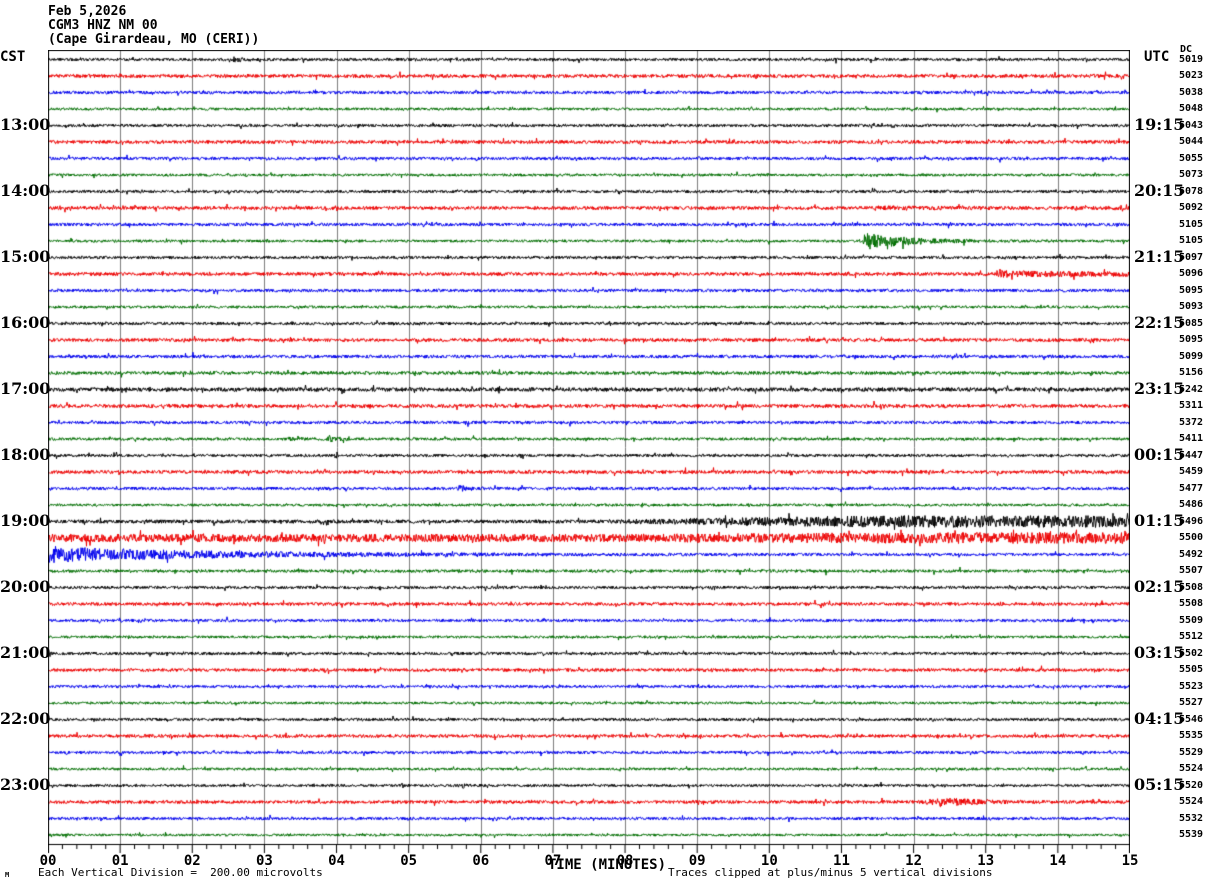 The height and width of the screenshot is (886, 1210). Describe the element at coordinates (1191, 108) in the screenshot. I see `dc-value: 5048` at that location.